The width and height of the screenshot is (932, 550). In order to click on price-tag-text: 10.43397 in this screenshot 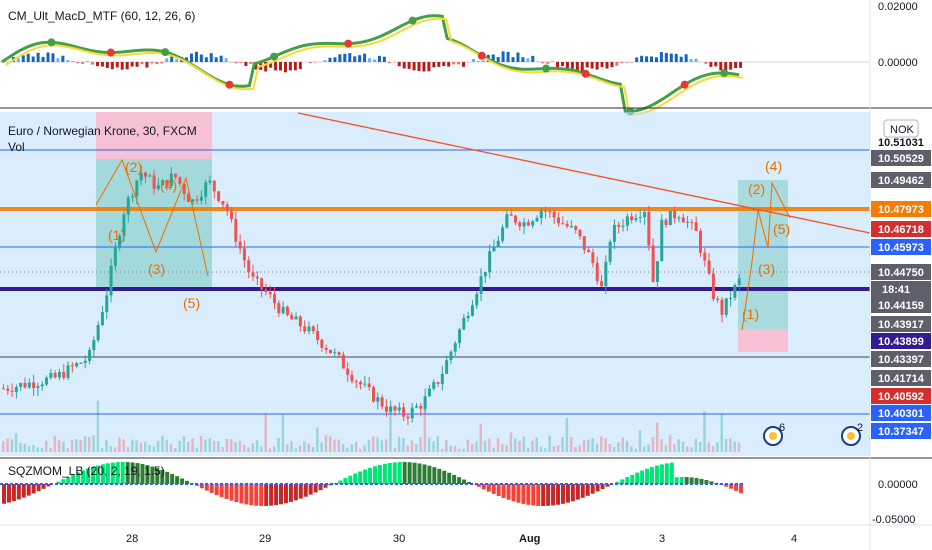, I will do `click(901, 360)`.